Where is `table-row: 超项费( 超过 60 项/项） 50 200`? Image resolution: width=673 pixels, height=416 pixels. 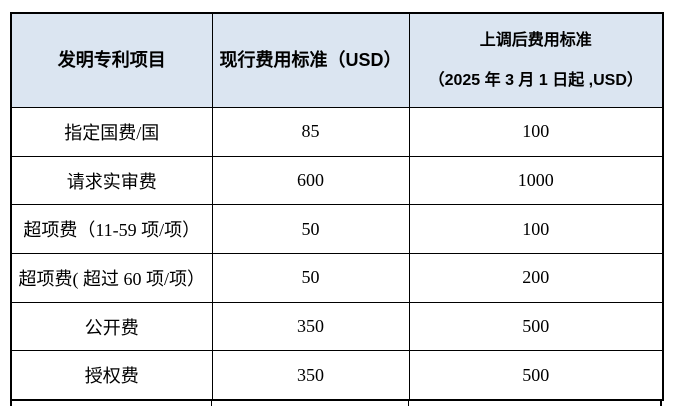 table-row: 超项费( 超过 60 项/项） 50 200 is located at coordinates (337, 278).